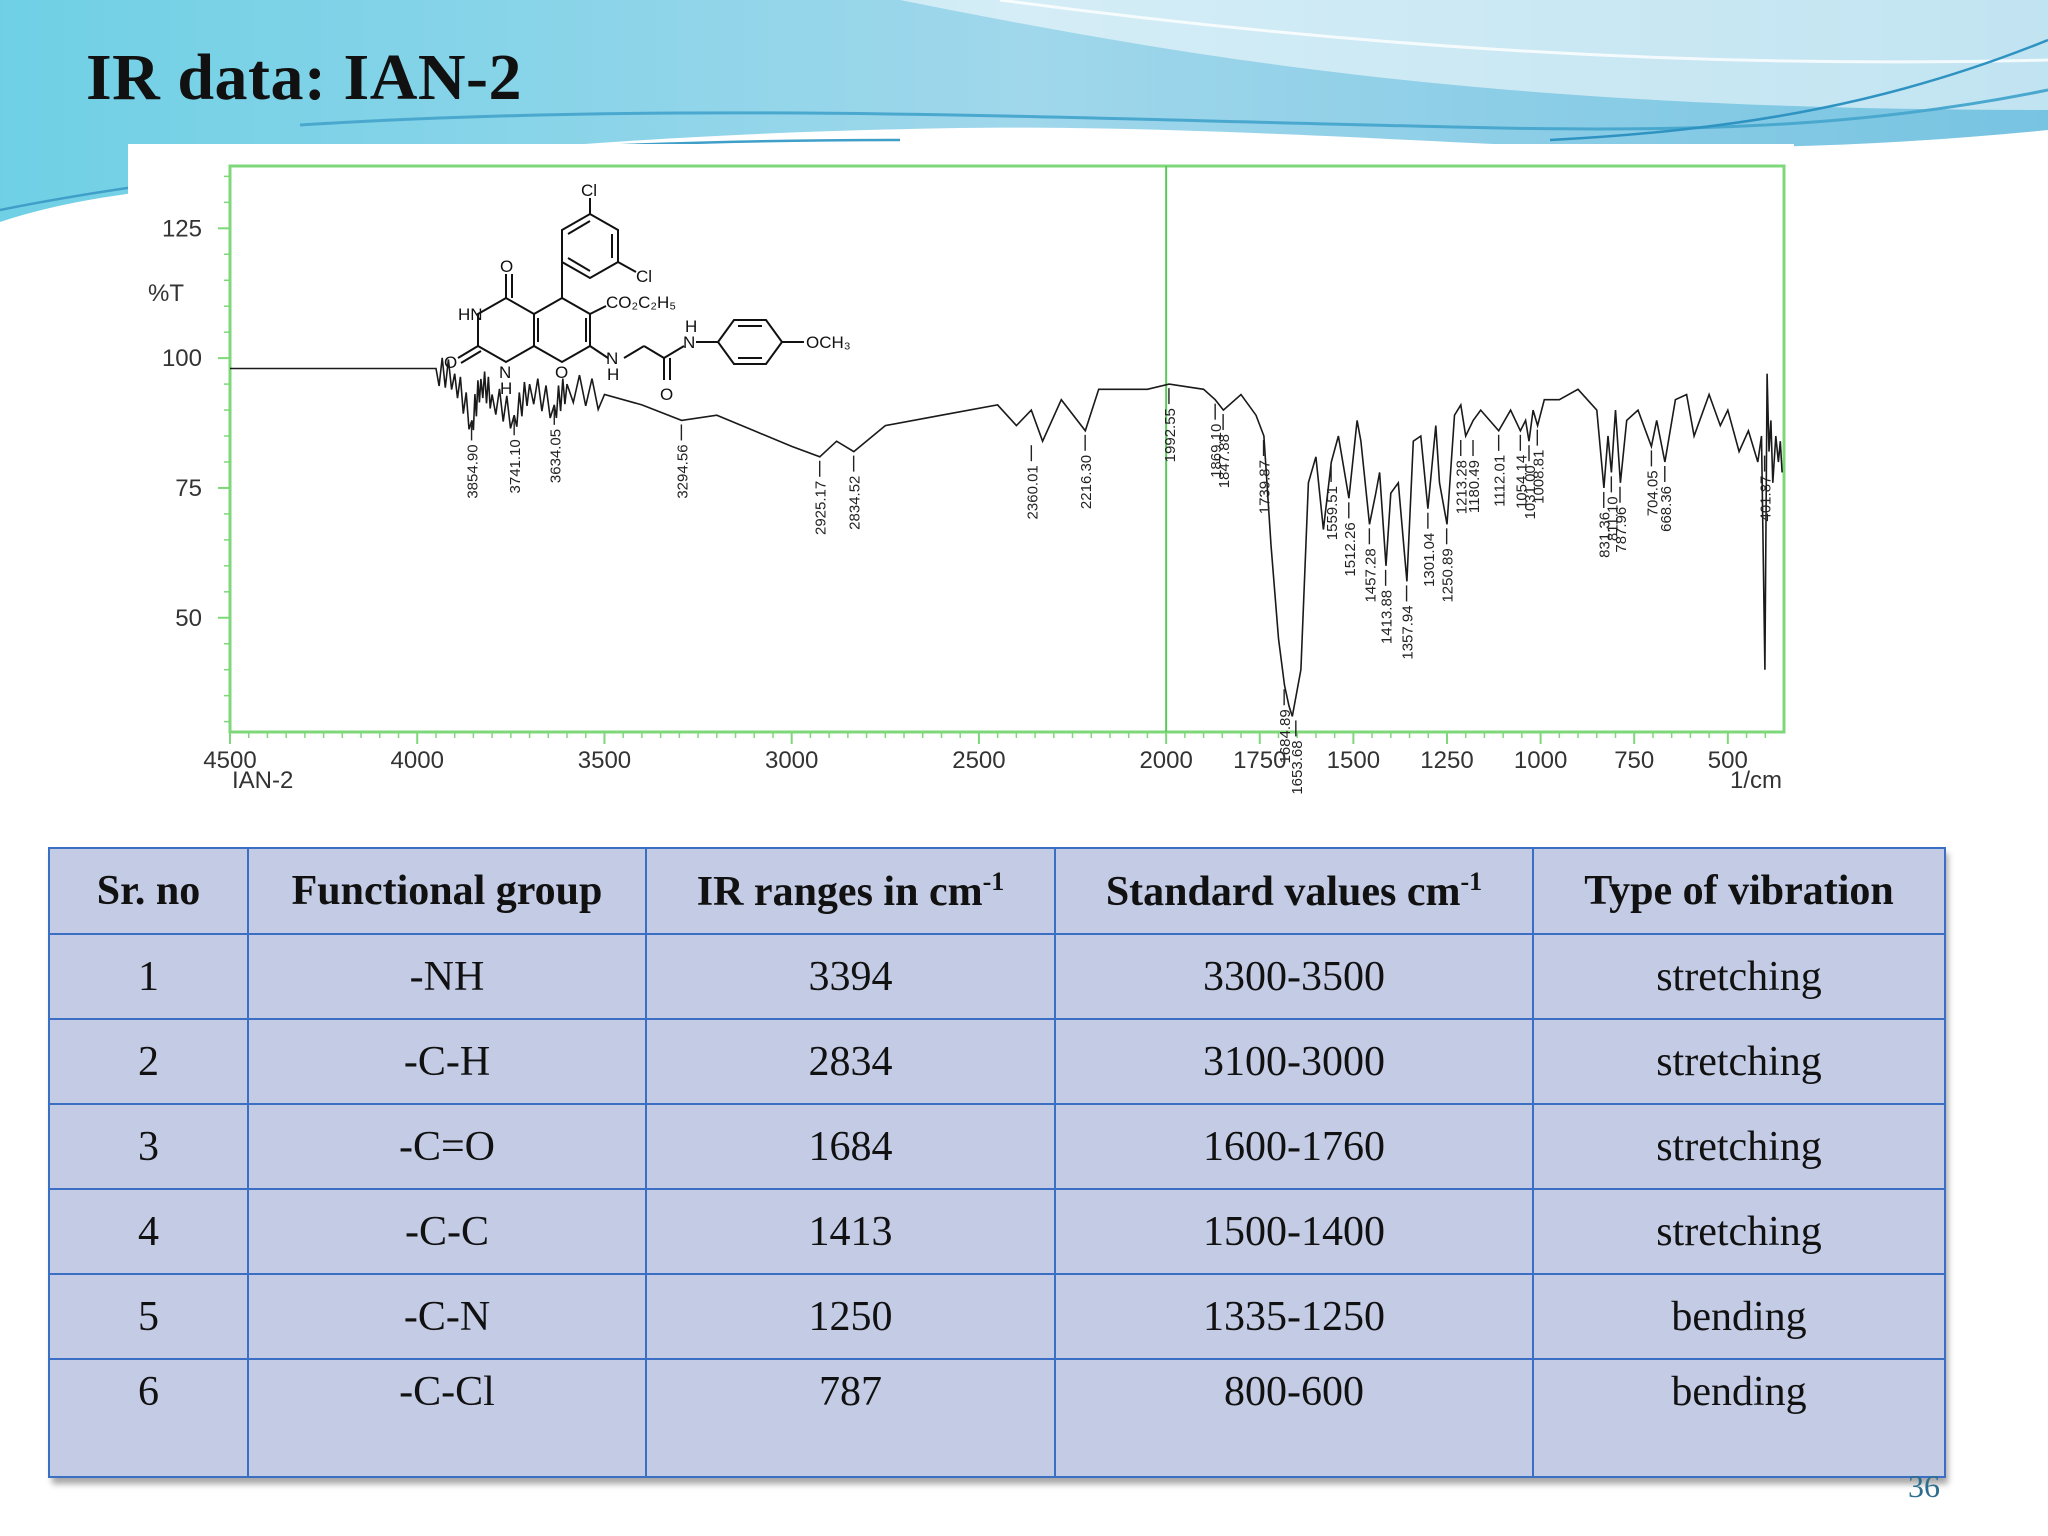 This screenshot has width=2048, height=1536. What do you see at coordinates (997, 1231) in the screenshot?
I see `table-row: 4 -C-C 1413 1500-1400 stretching` at bounding box center [997, 1231].